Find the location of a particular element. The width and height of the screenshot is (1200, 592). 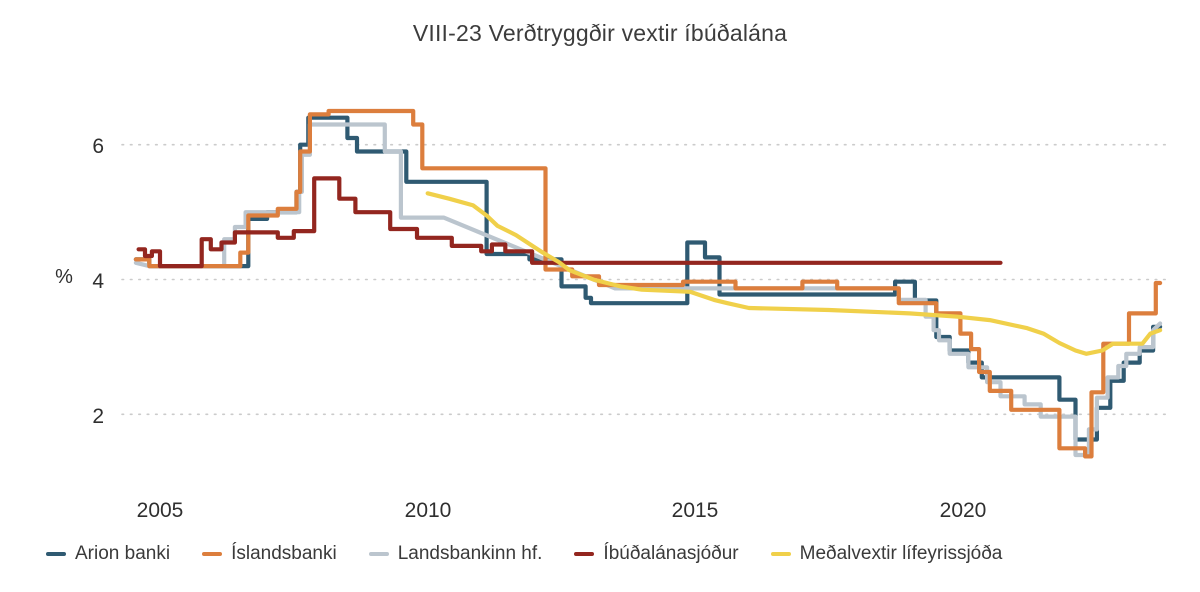

legend-item-landsbankinn: Landsbankinn hf. is located at coordinates (455, 554).